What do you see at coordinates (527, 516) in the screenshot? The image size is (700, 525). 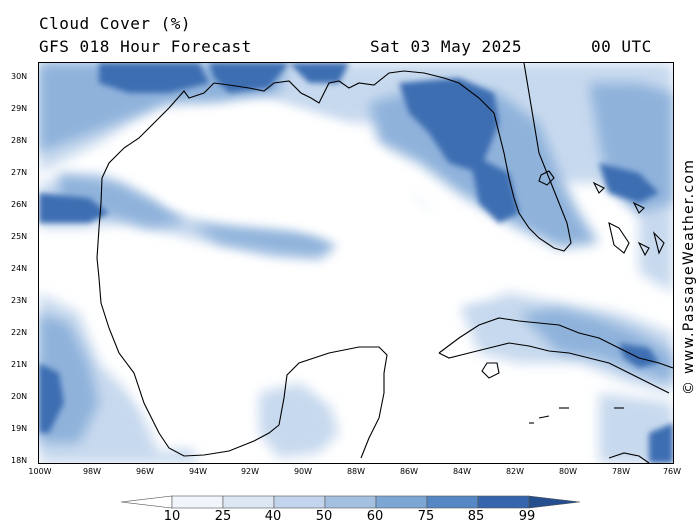 I see `legend-label: 99` at bounding box center [527, 516].